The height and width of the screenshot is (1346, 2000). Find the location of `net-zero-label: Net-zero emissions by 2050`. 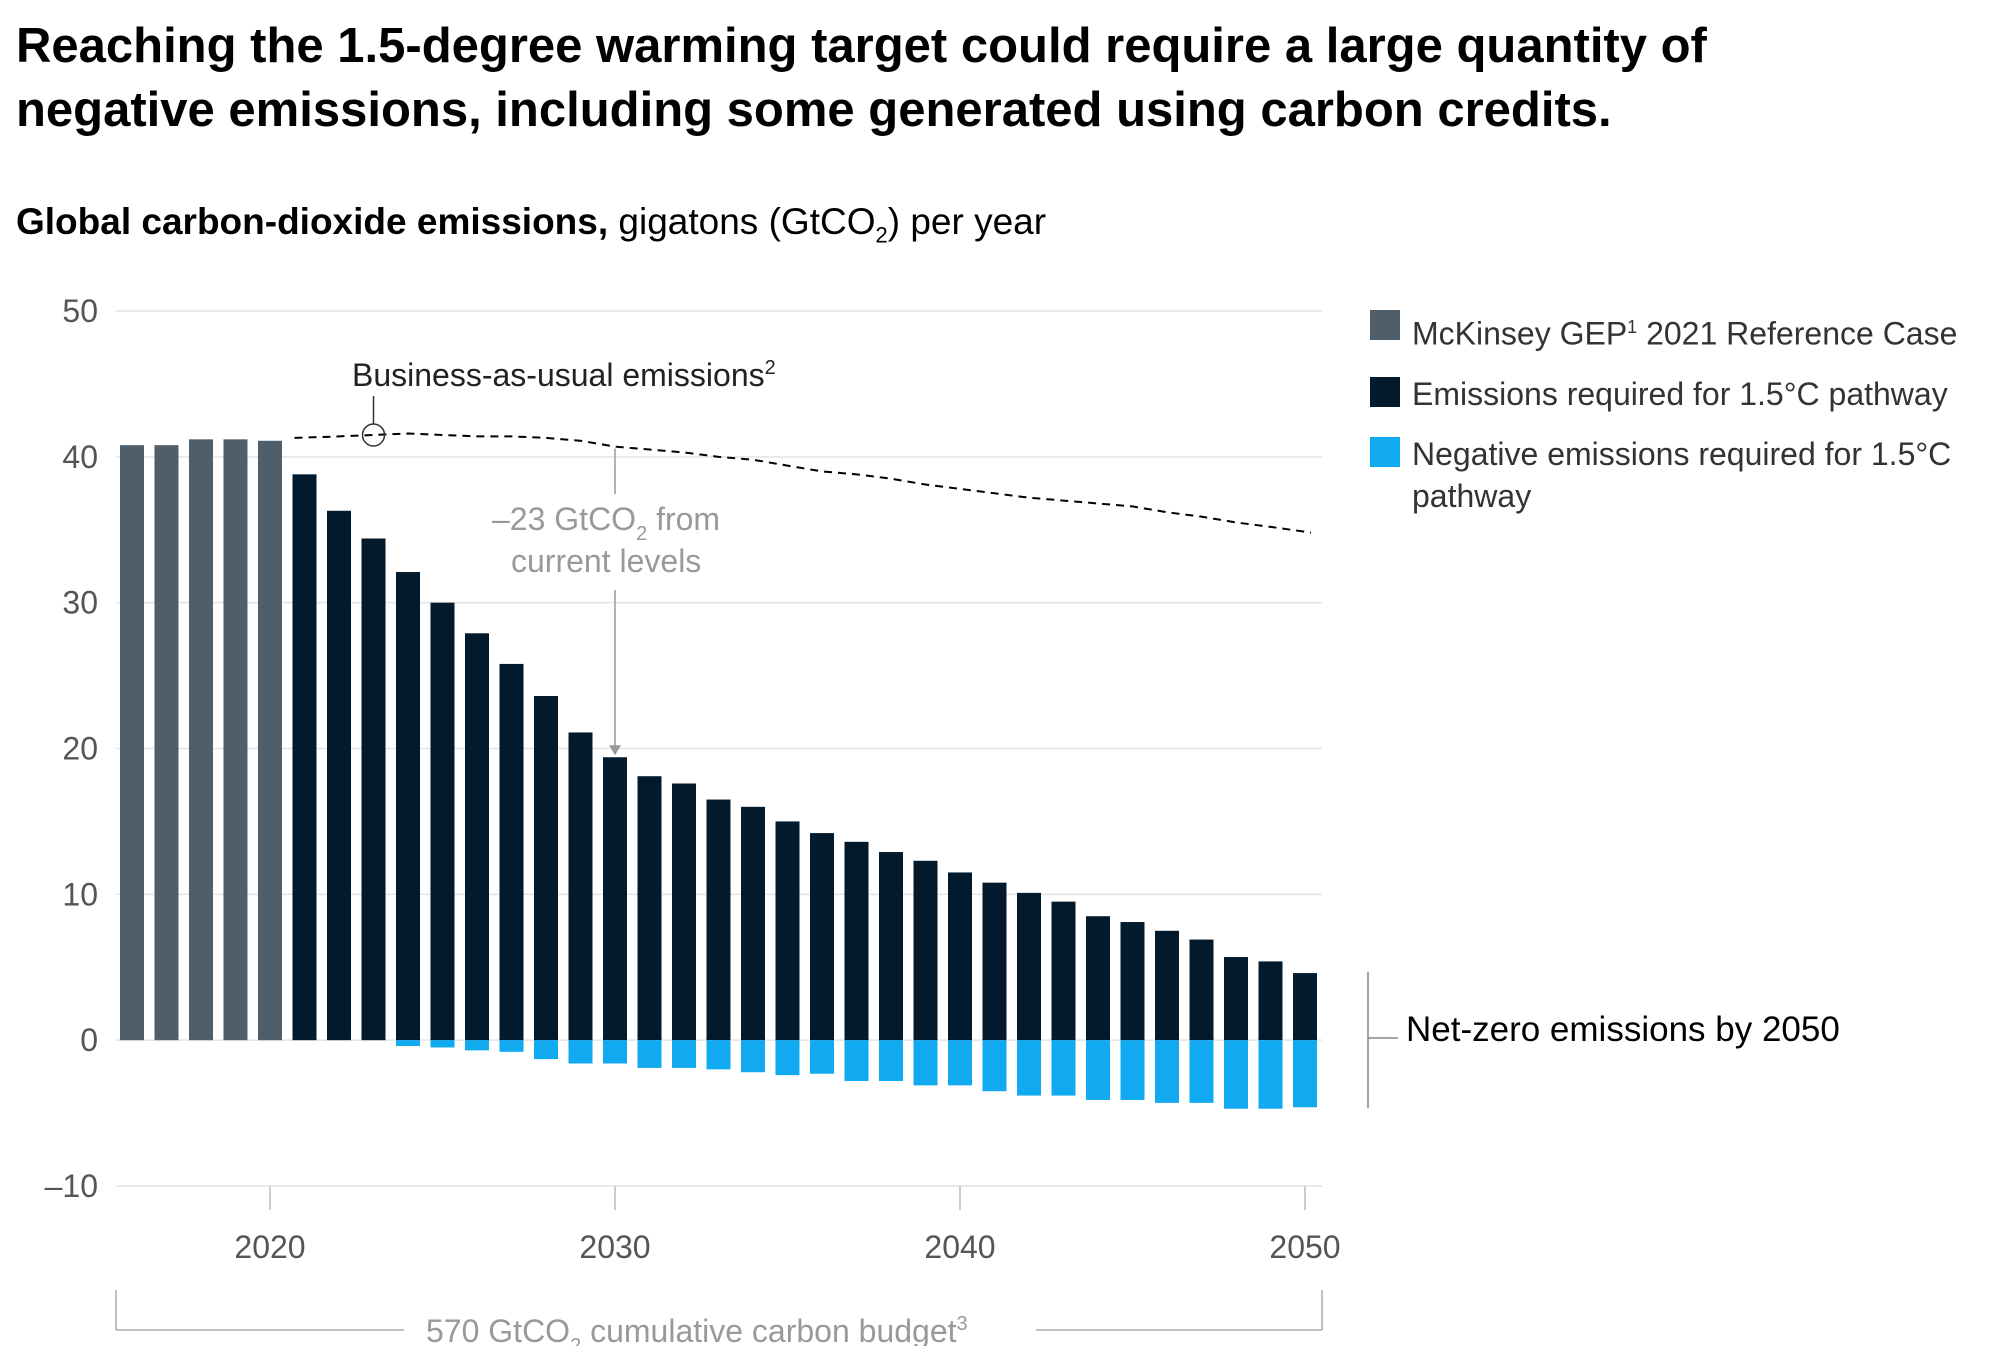

net-zero-label: Net-zero emissions by 2050 is located at coordinates (1623, 1029).